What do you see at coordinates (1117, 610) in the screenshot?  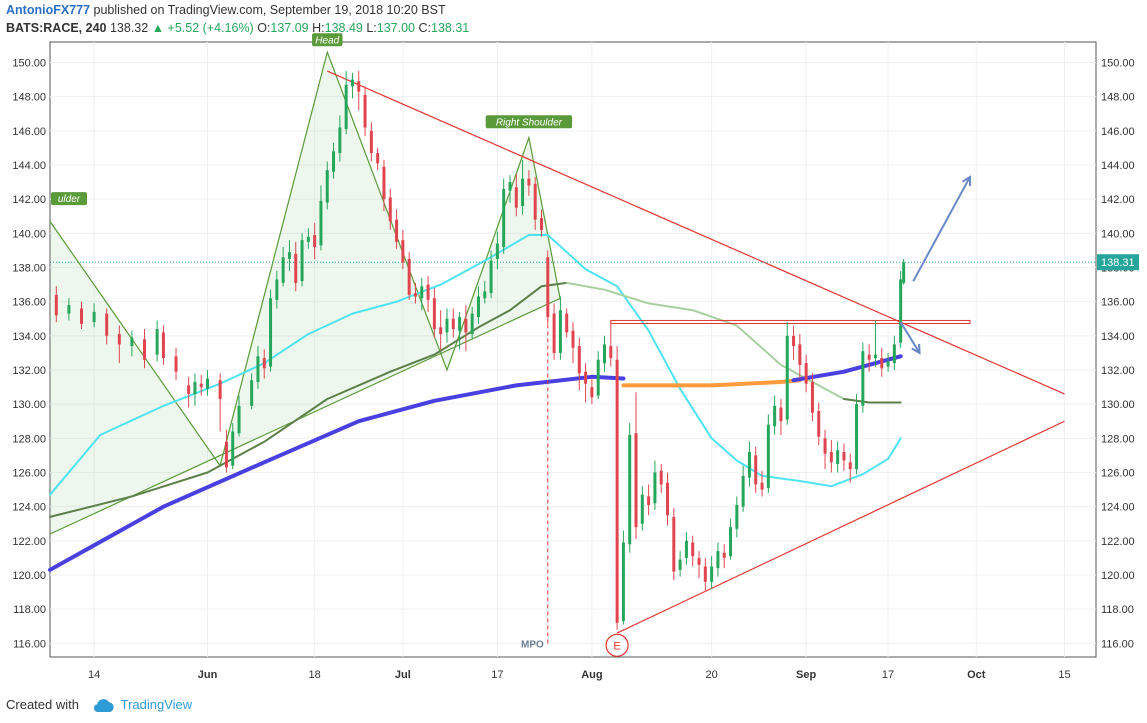 I see `y-tick-label-right: 118.00` at bounding box center [1117, 610].